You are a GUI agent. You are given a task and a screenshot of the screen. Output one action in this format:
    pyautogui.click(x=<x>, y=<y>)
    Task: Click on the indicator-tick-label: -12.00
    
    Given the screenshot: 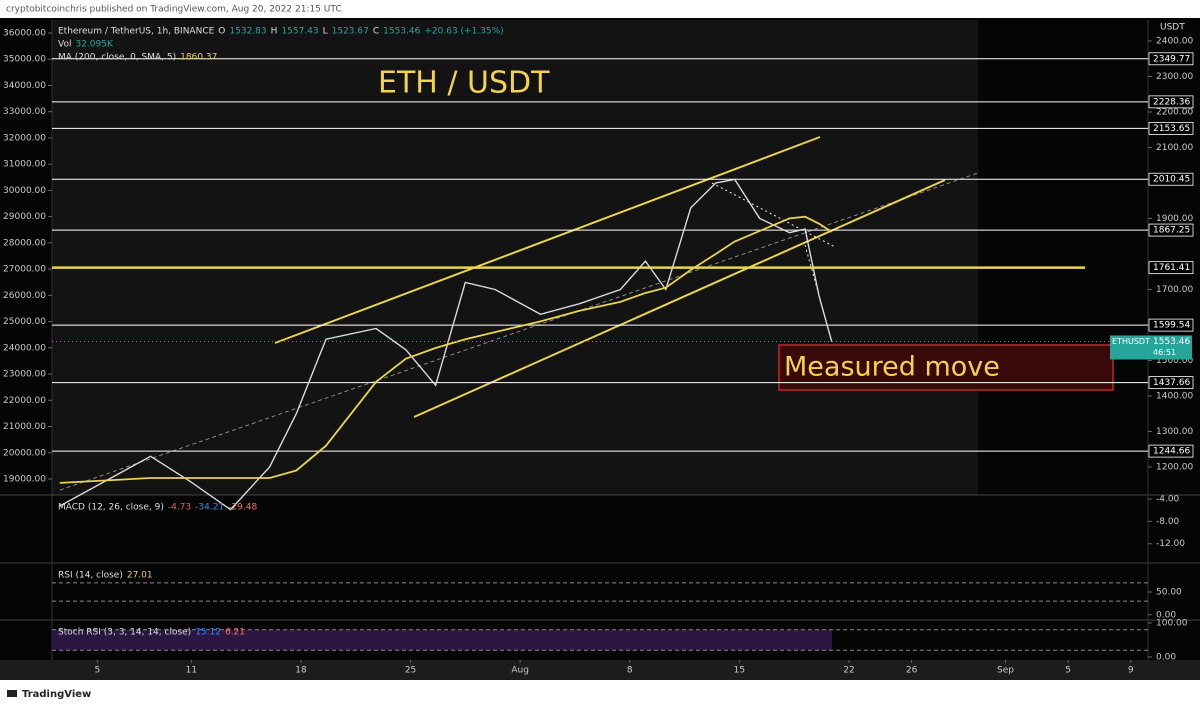 What is the action you would take?
    pyautogui.click(x=1170, y=544)
    